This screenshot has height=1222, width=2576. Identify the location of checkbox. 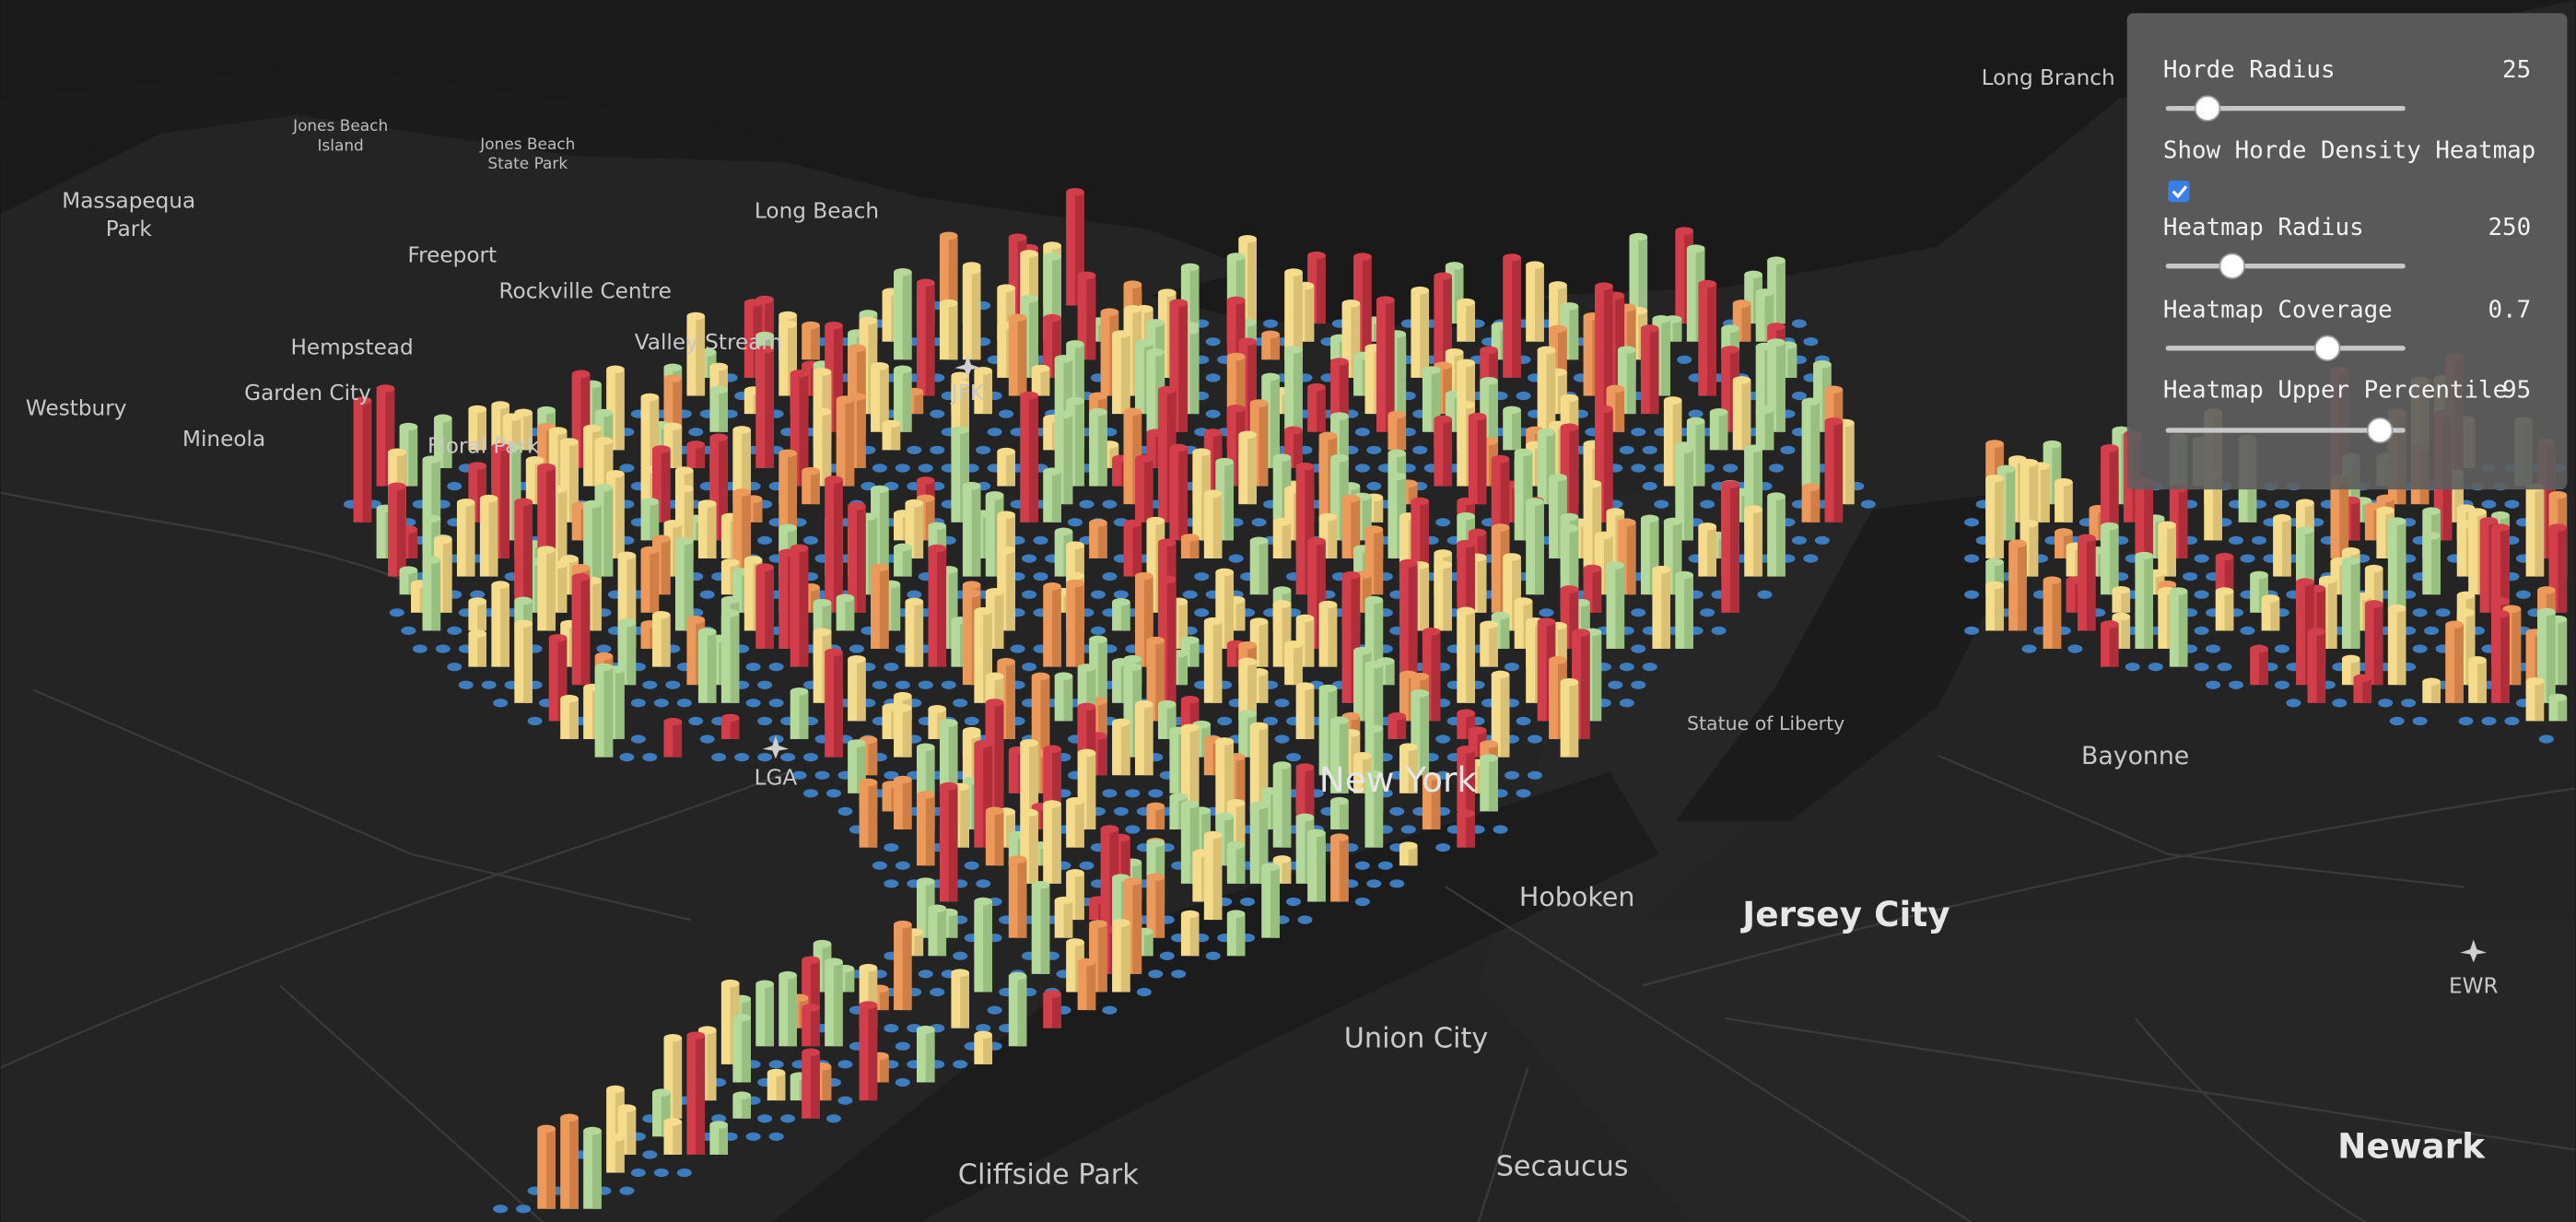
(2179, 192).